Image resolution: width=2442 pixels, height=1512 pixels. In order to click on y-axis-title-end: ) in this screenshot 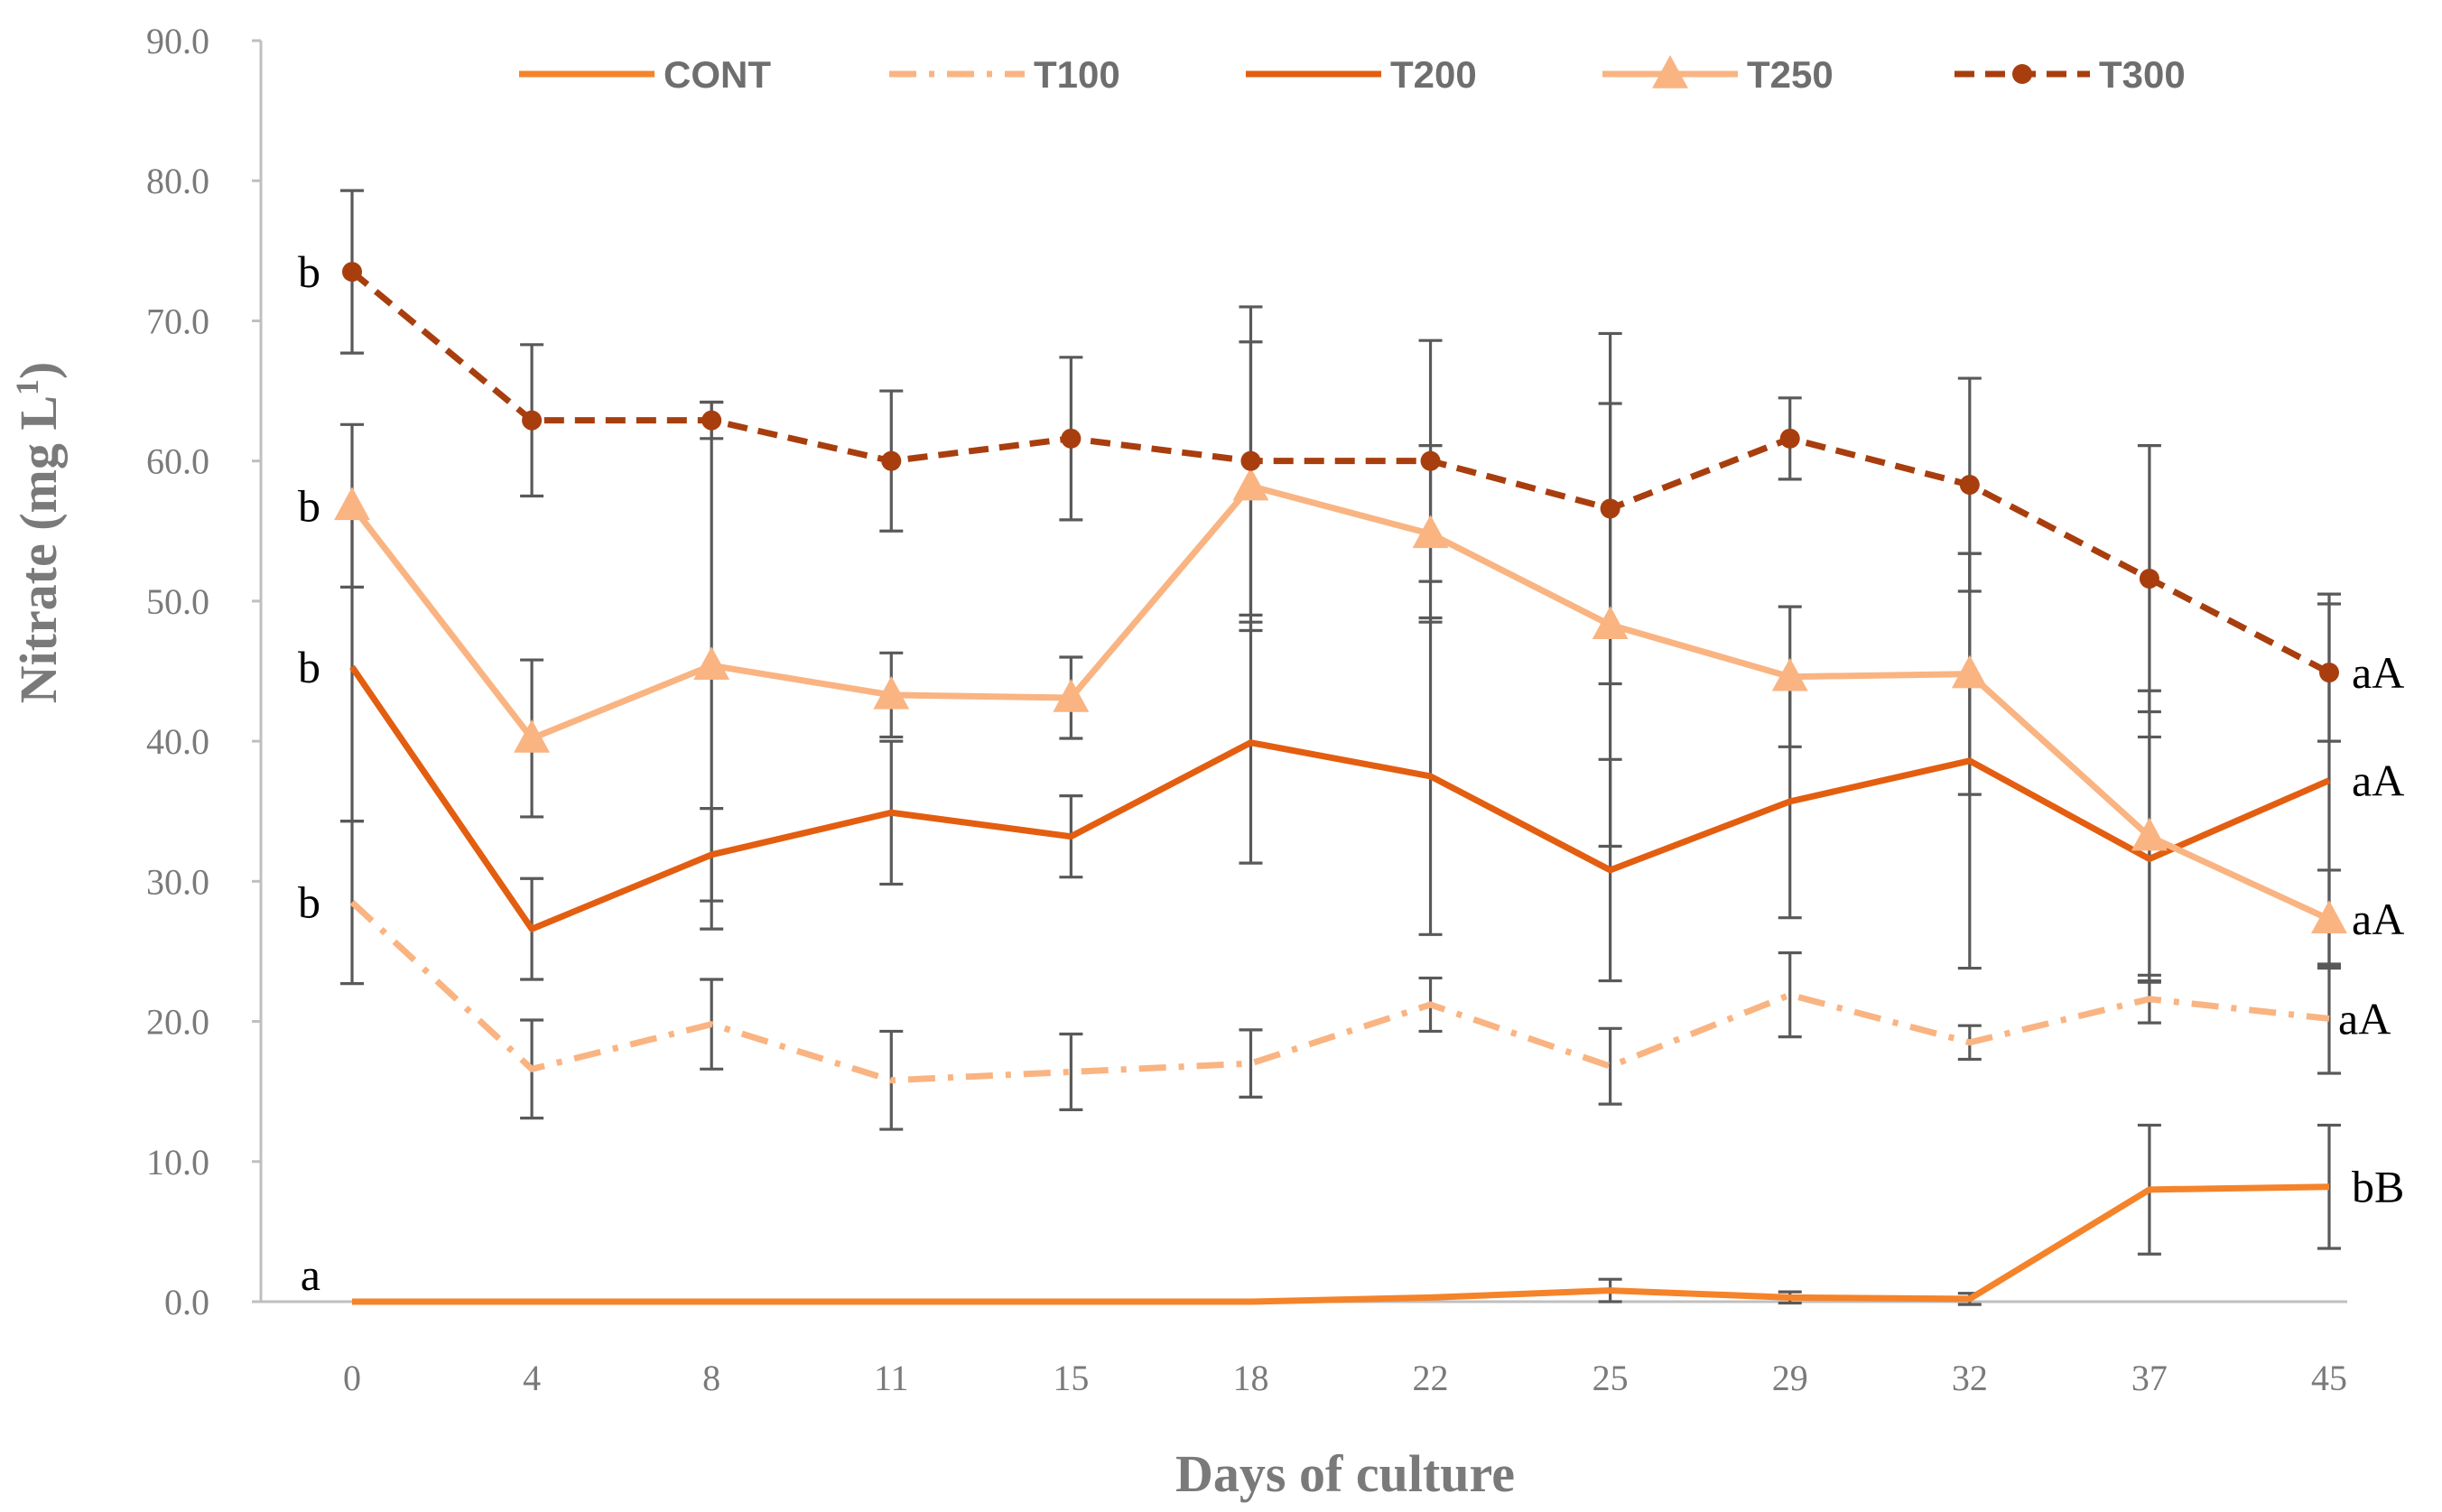, I will do `click(38, 370)`.